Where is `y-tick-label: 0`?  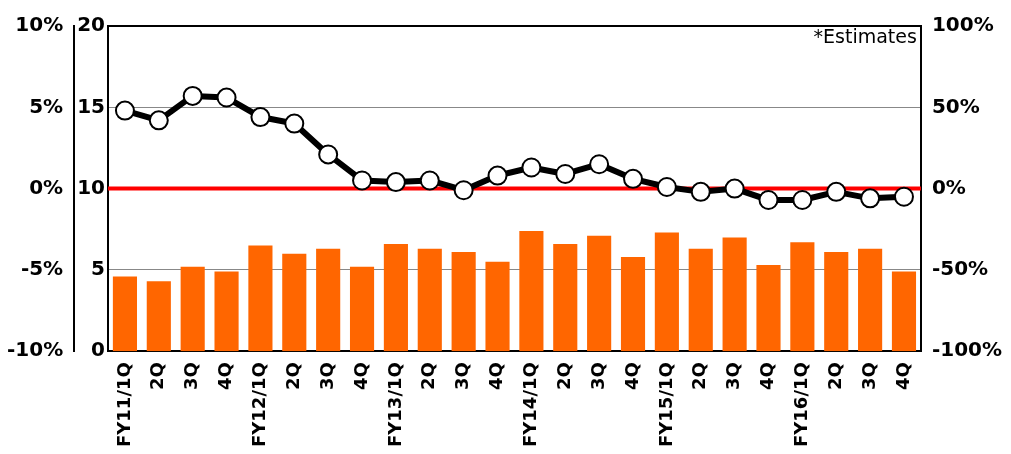
y-tick-label: 0 is located at coordinates (98, 349).